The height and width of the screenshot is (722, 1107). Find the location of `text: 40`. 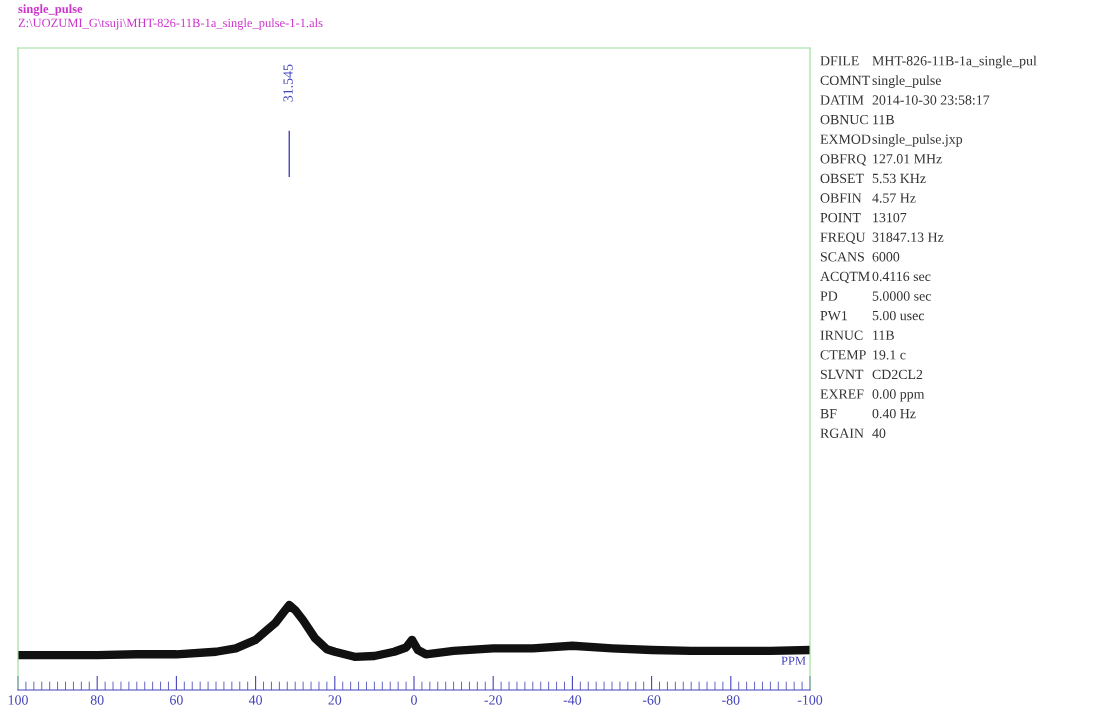

text: 40 is located at coordinates (879, 433).